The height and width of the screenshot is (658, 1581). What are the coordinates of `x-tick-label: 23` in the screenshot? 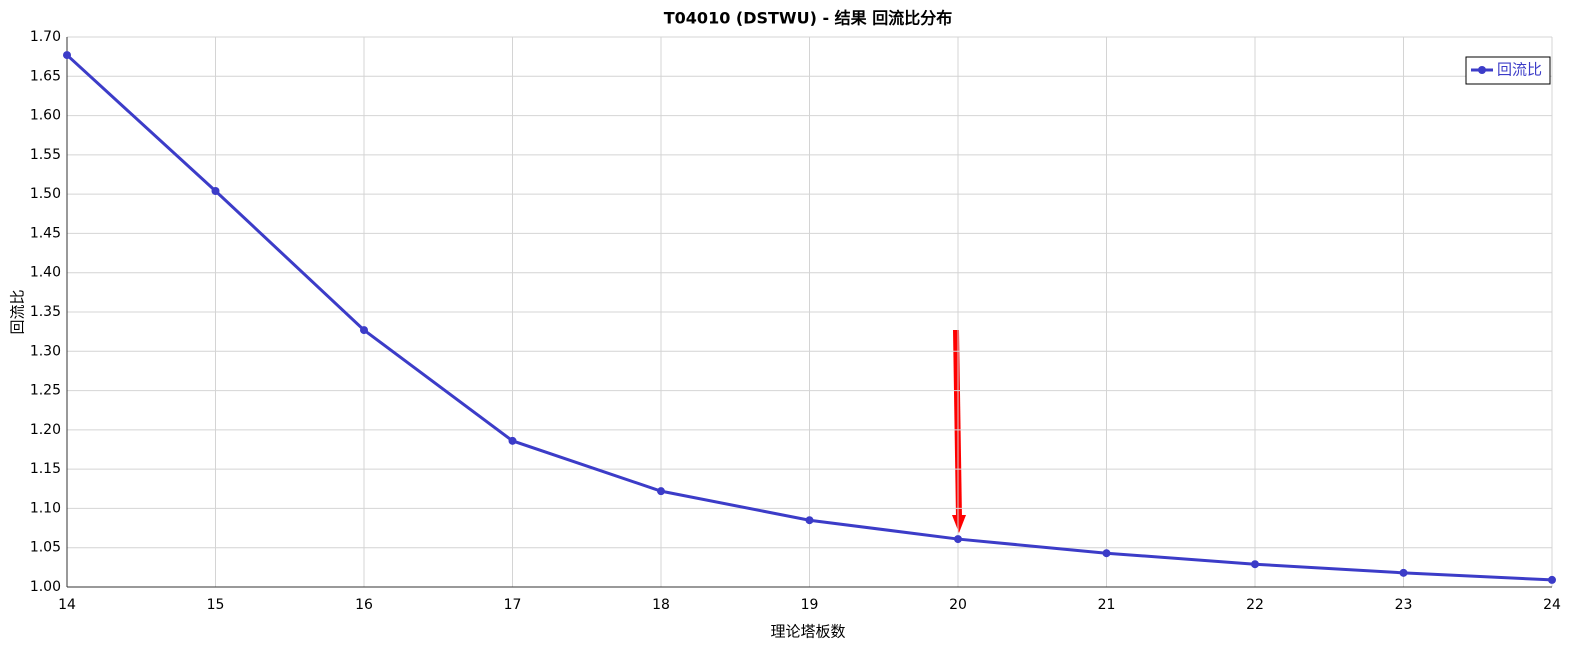 It's located at (1404, 605).